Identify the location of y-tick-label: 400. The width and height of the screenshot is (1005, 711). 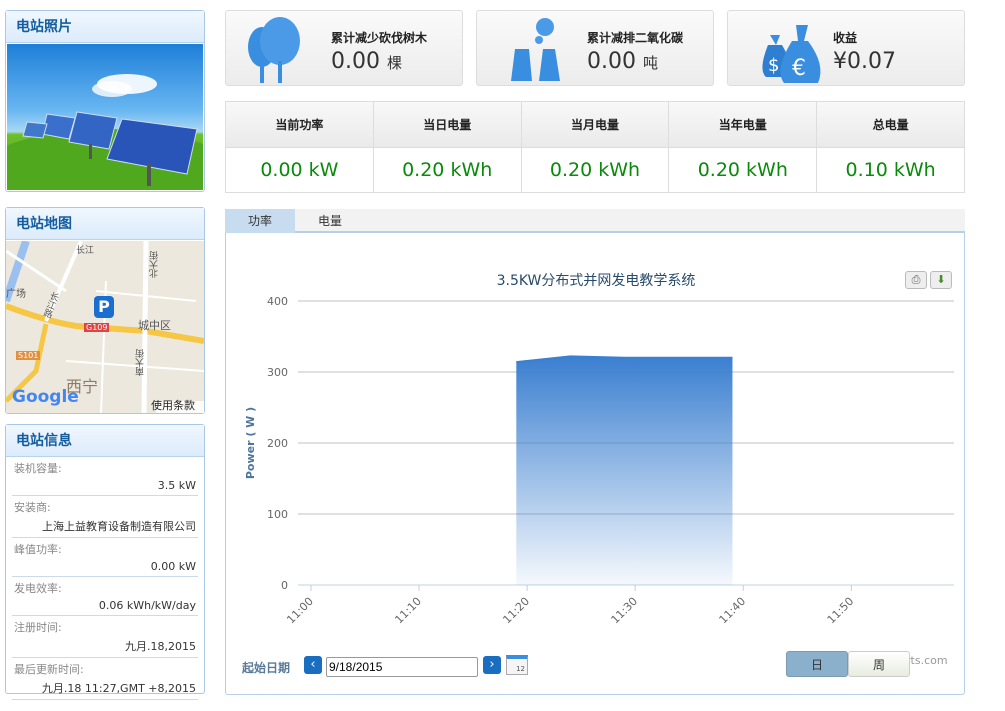
(277, 301).